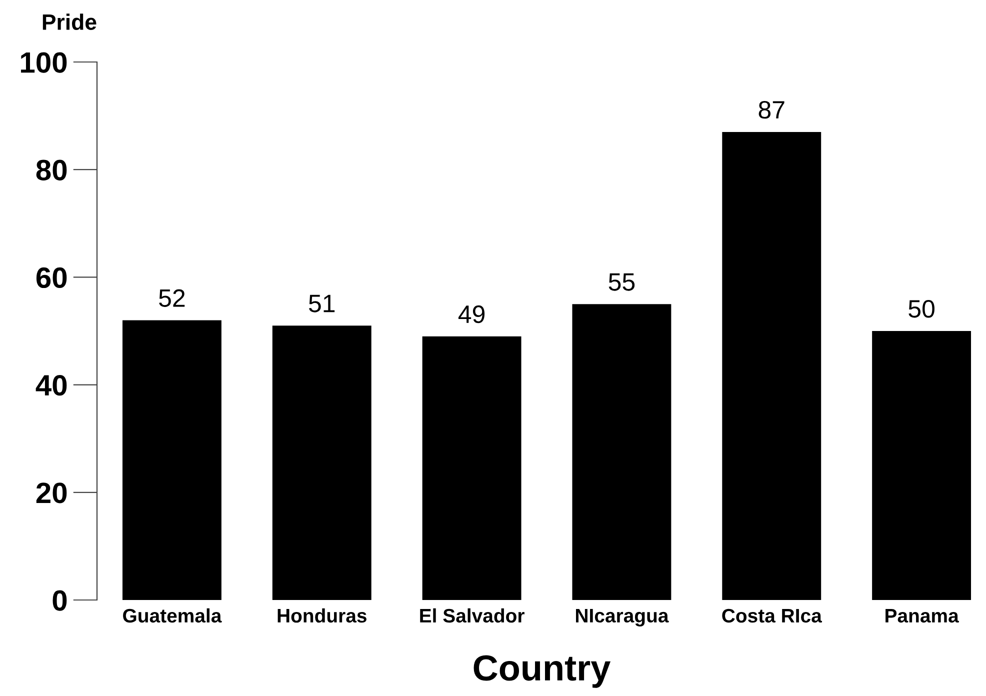 This screenshot has height=696, width=986. What do you see at coordinates (771, 109) in the screenshot?
I see `data-label: 87` at bounding box center [771, 109].